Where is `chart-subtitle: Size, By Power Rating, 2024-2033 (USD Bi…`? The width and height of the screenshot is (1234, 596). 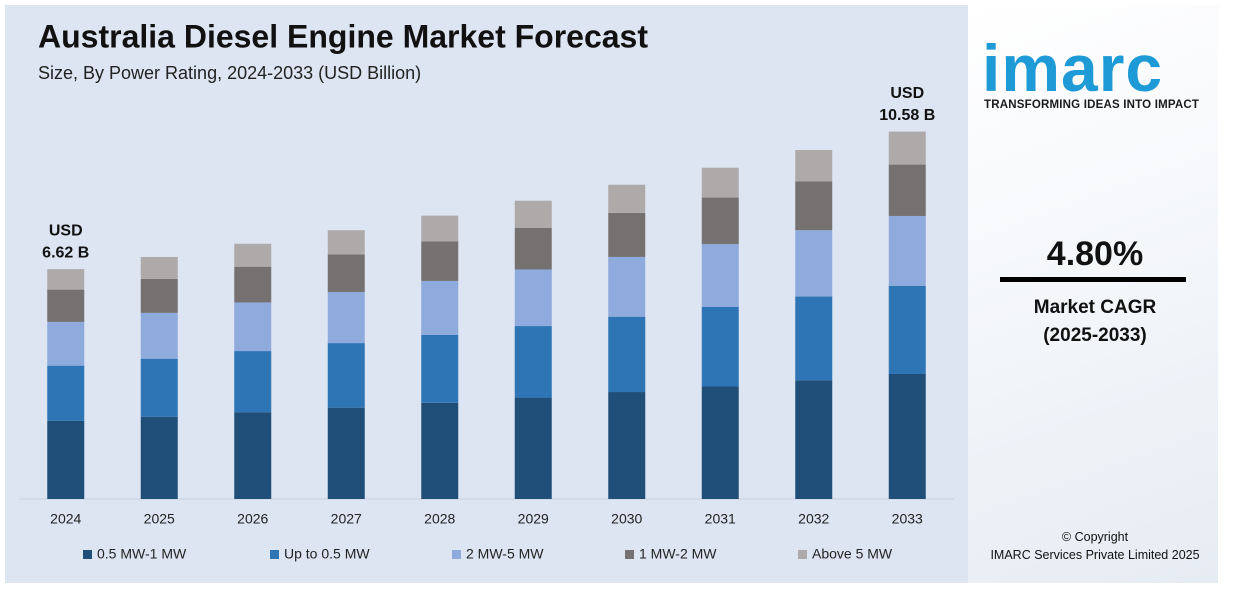
chart-subtitle: Size, By Power Rating, 2024-2033 (USD Bi… is located at coordinates (229, 73).